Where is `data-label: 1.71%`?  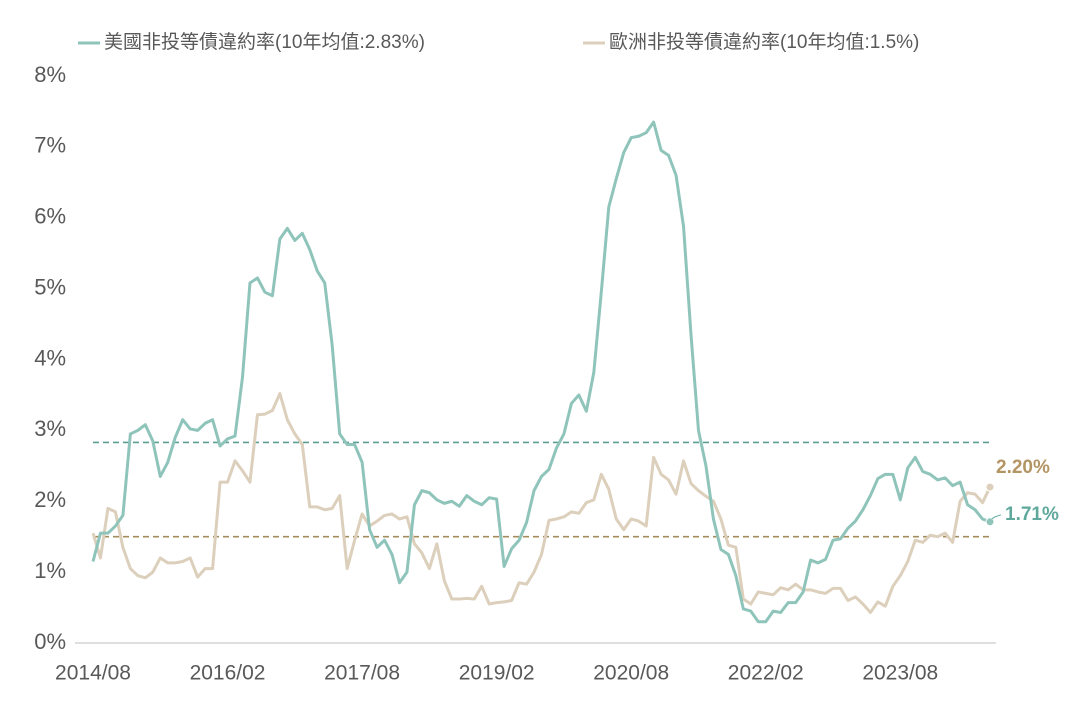 data-label: 1.71% is located at coordinates (1032, 514).